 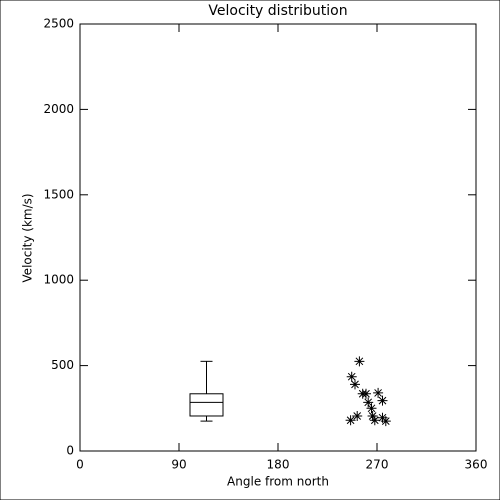 I want to click on x-tick-label: 270, so click(x=377, y=465).